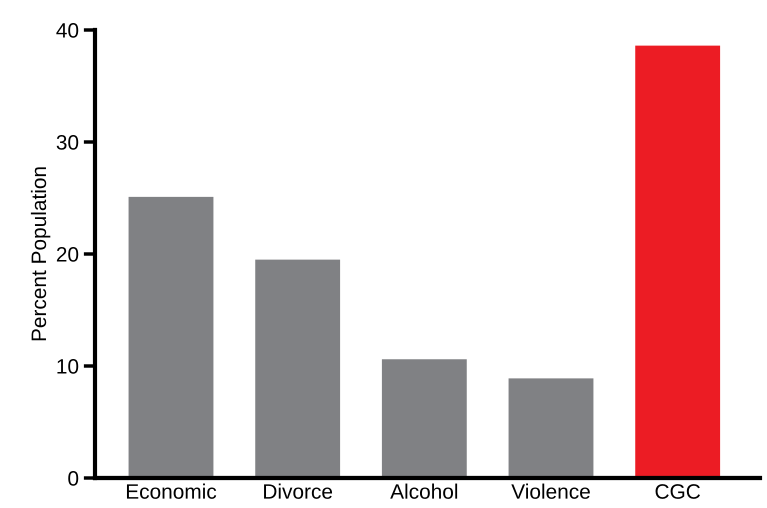 The image size is (767, 508). What do you see at coordinates (550, 491) in the screenshot?
I see `x-tick-label: Violence` at bounding box center [550, 491].